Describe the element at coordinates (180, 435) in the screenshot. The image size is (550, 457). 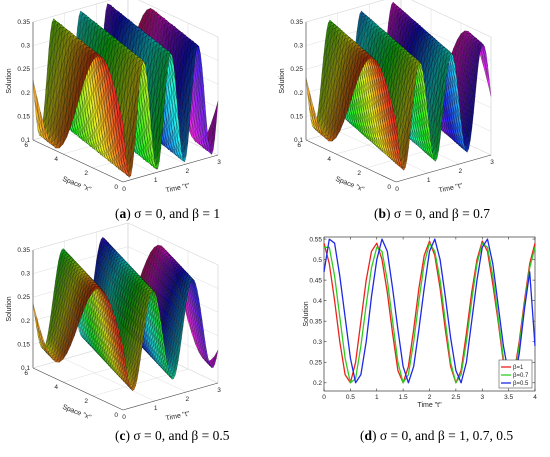
I see `caption-text: σ = 0, and β = 0.5` at that location.